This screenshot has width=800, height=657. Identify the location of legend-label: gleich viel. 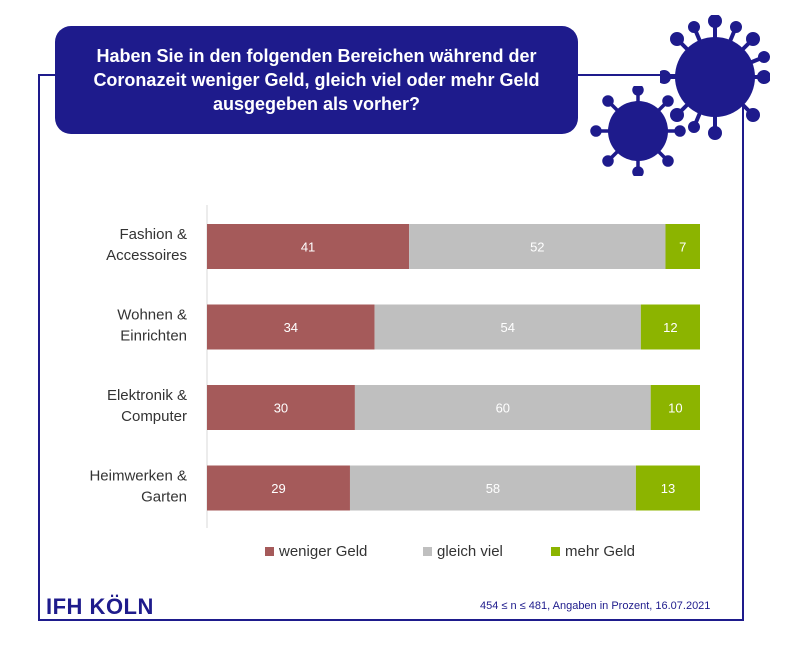
(470, 551).